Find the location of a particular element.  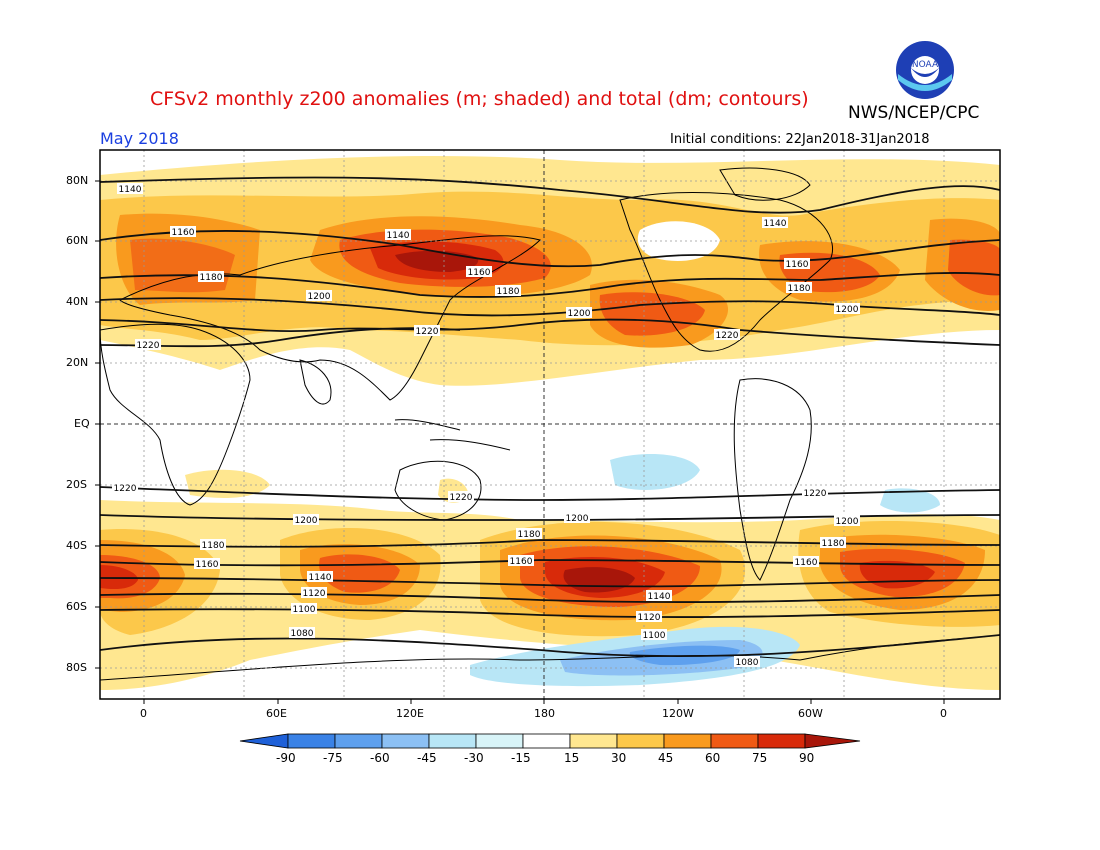

lon-label: 120E is located at coordinates (410, 713).